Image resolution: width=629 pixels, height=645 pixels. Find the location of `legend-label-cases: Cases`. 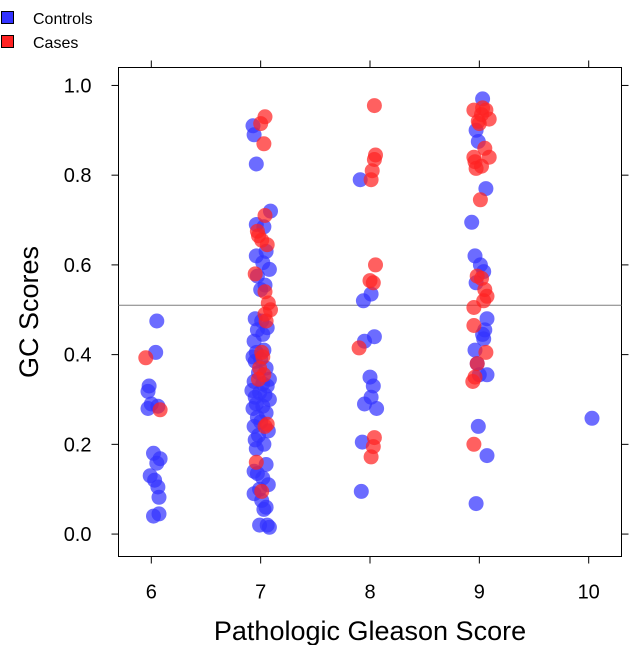

legend-label-cases: Cases is located at coordinates (55, 43).